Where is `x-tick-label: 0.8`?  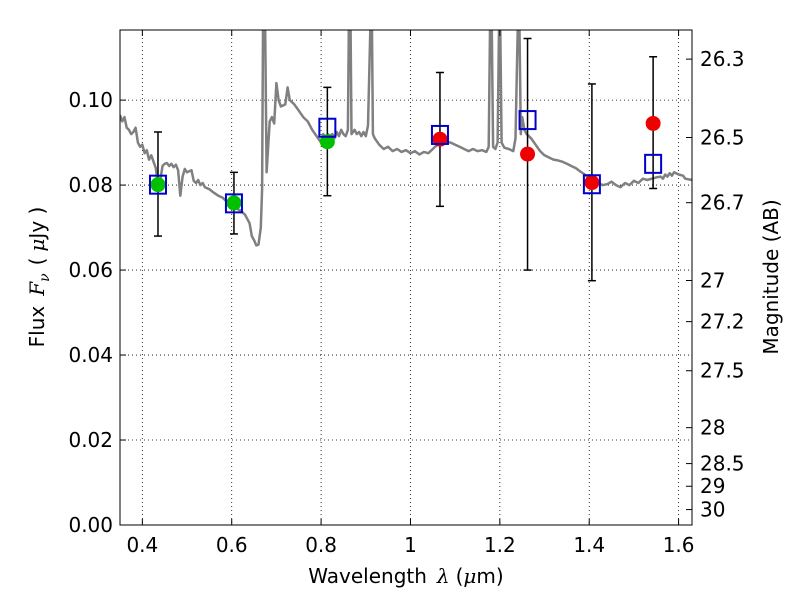
x-tick-label: 0.8 is located at coordinates (321, 545).